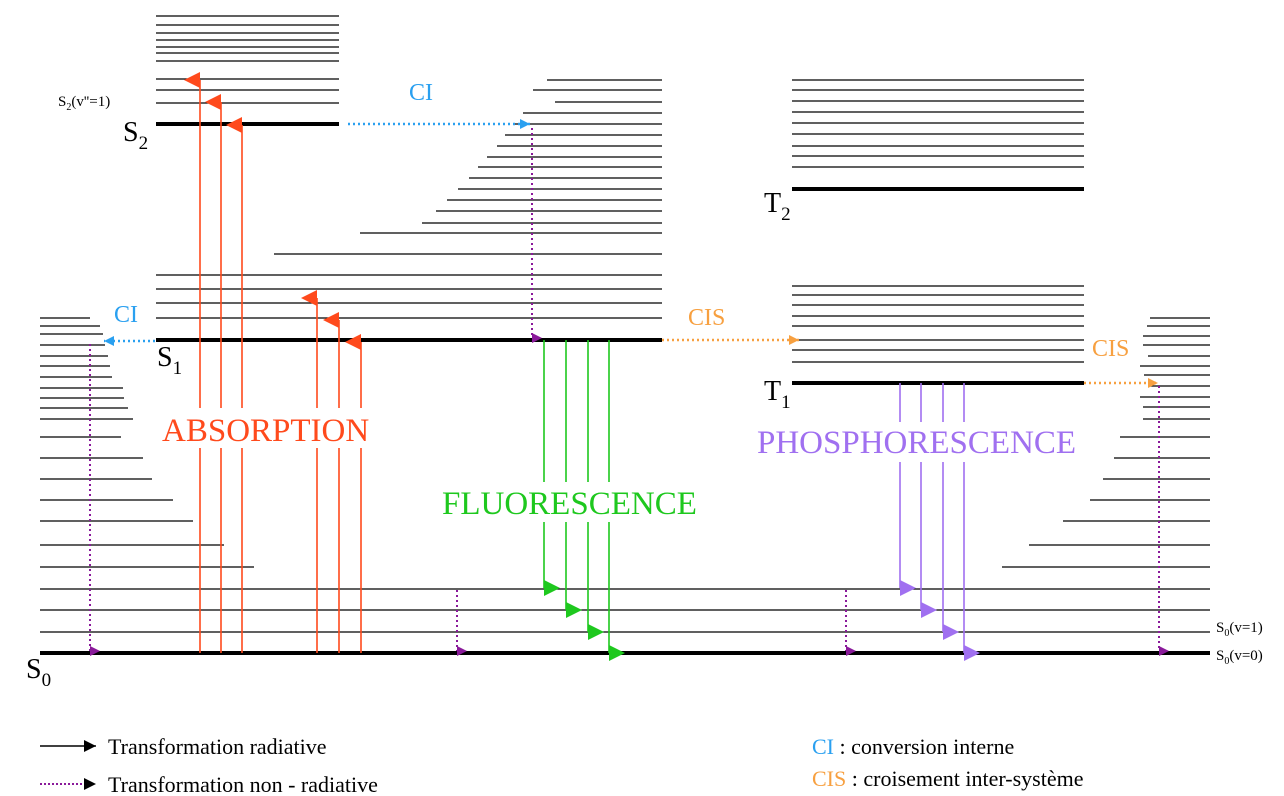 This screenshot has width=1284, height=796. What do you see at coordinates (135, 135) in the screenshot?
I see `s2-label: S2` at bounding box center [135, 135].